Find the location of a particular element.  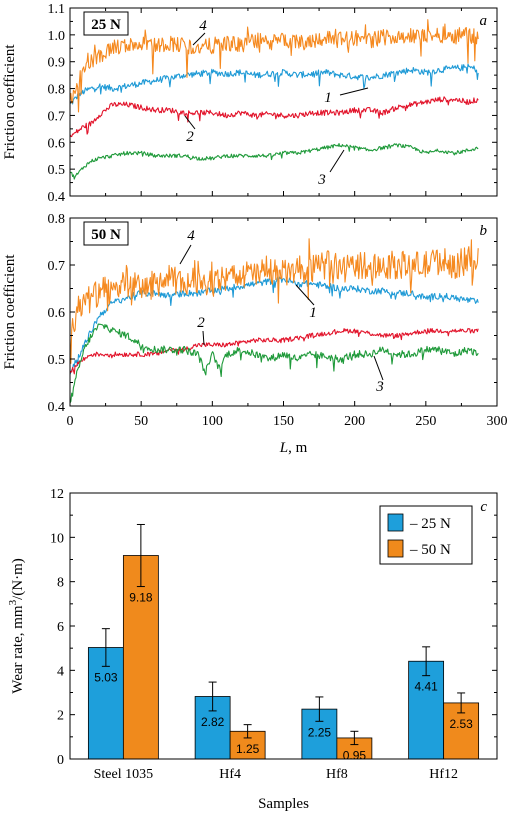

curve-label-b-1: 1 is located at coordinates (313, 313).